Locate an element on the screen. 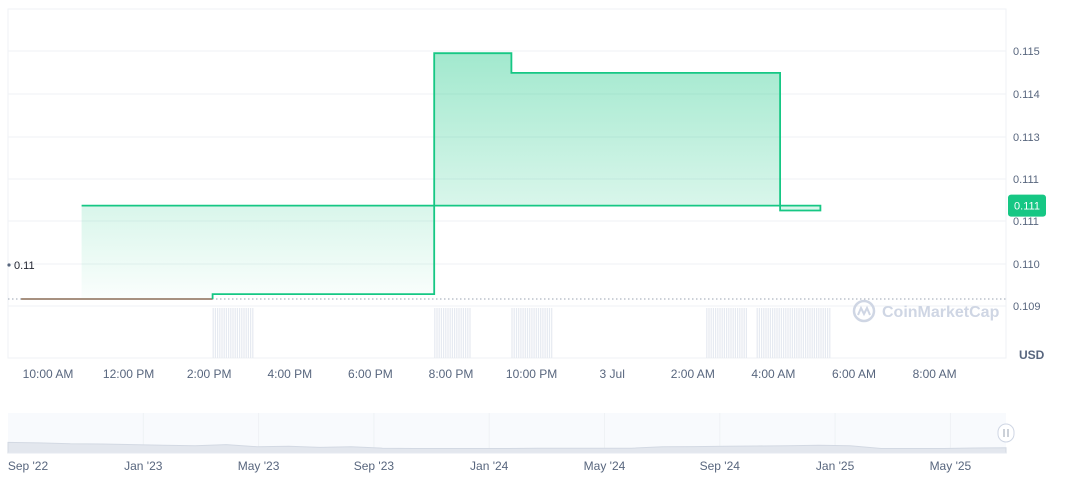 The height and width of the screenshot is (477, 1072). x-tick-label: 3 Jul is located at coordinates (612, 374).